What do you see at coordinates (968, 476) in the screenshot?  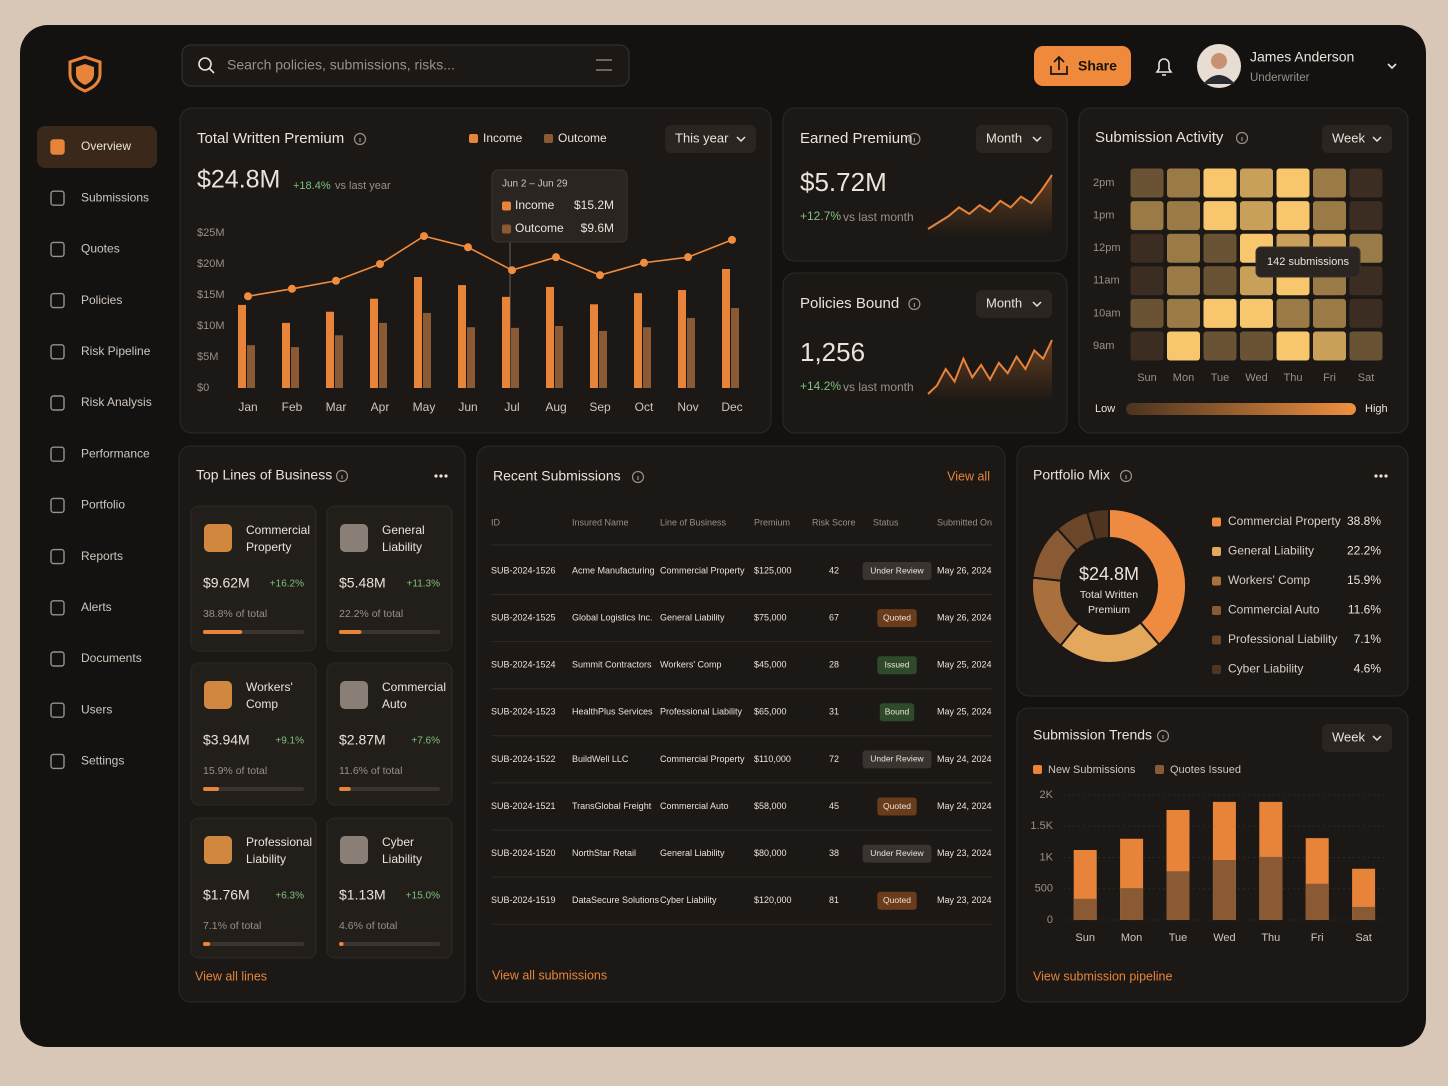 I see `link: View all` at bounding box center [968, 476].